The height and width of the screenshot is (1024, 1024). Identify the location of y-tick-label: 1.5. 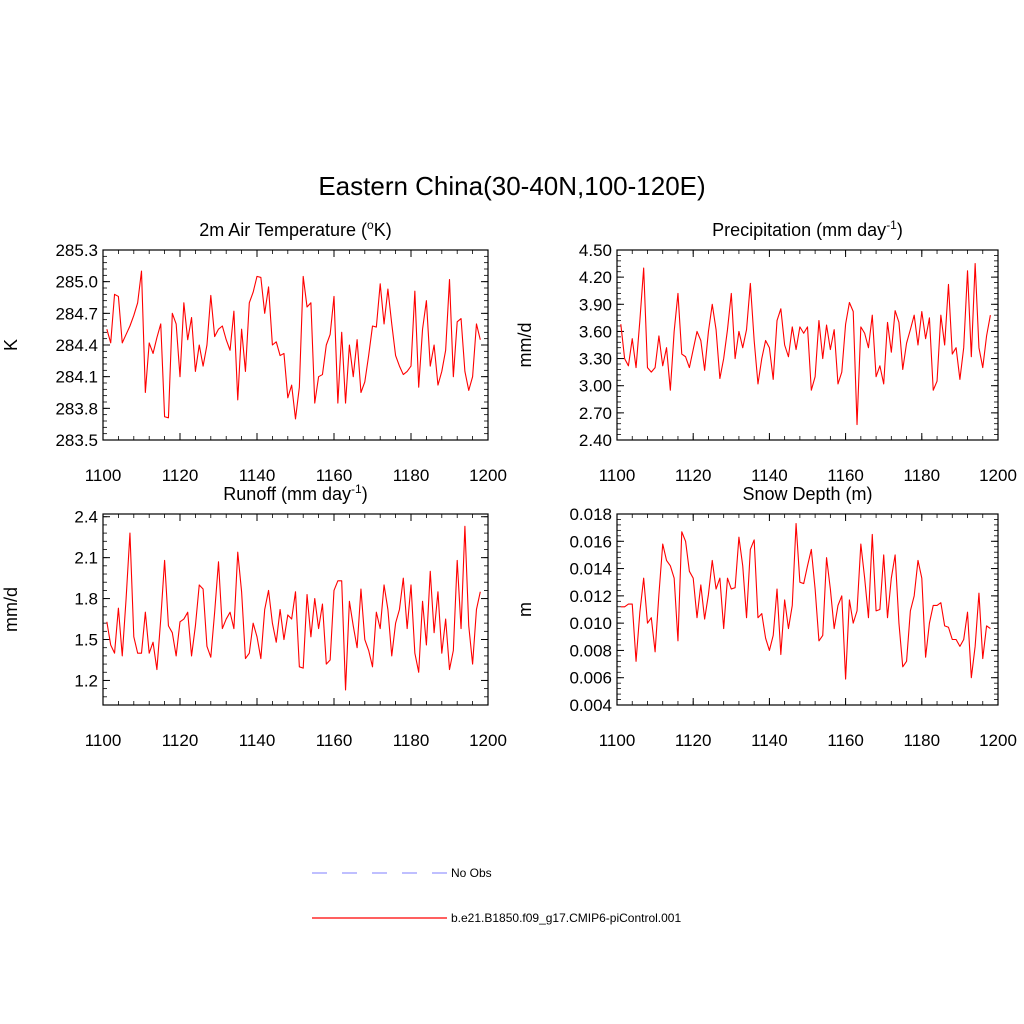
(86, 640).